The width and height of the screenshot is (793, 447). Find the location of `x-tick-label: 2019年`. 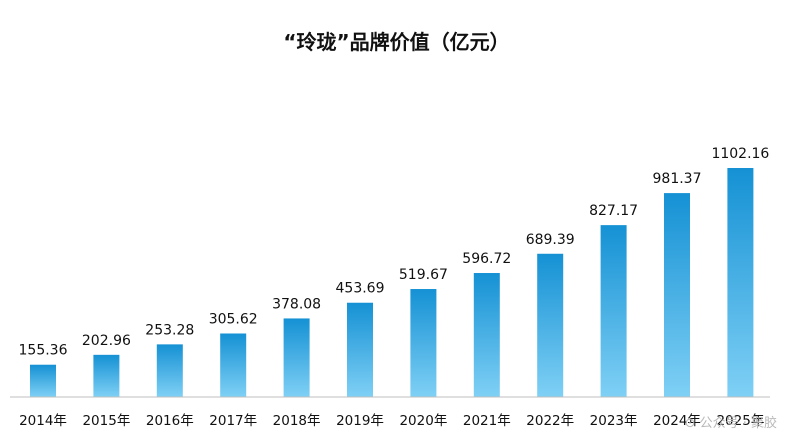

x-tick-label: 2019年 is located at coordinates (360, 421).